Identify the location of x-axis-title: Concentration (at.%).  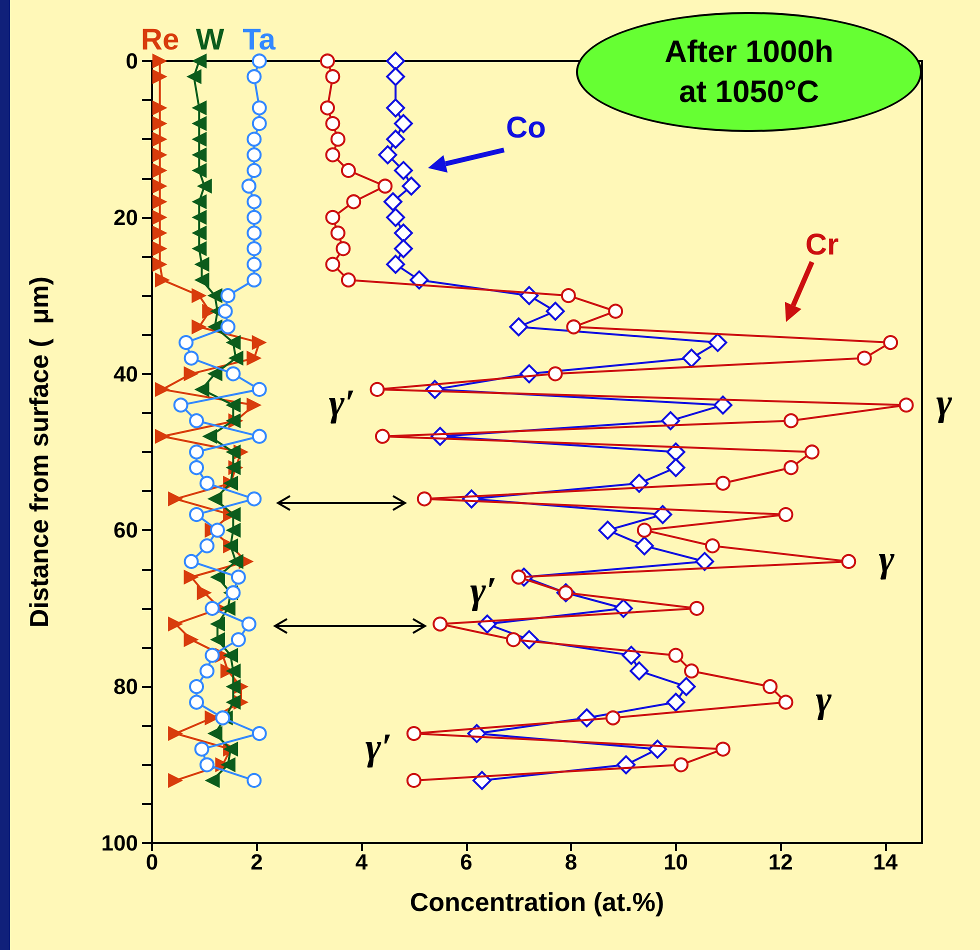
(537, 902).